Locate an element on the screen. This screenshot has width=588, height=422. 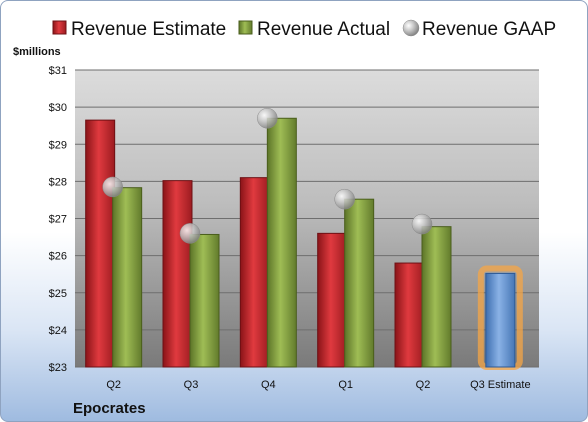
y-tick-label: $30 is located at coordinates (58, 108).